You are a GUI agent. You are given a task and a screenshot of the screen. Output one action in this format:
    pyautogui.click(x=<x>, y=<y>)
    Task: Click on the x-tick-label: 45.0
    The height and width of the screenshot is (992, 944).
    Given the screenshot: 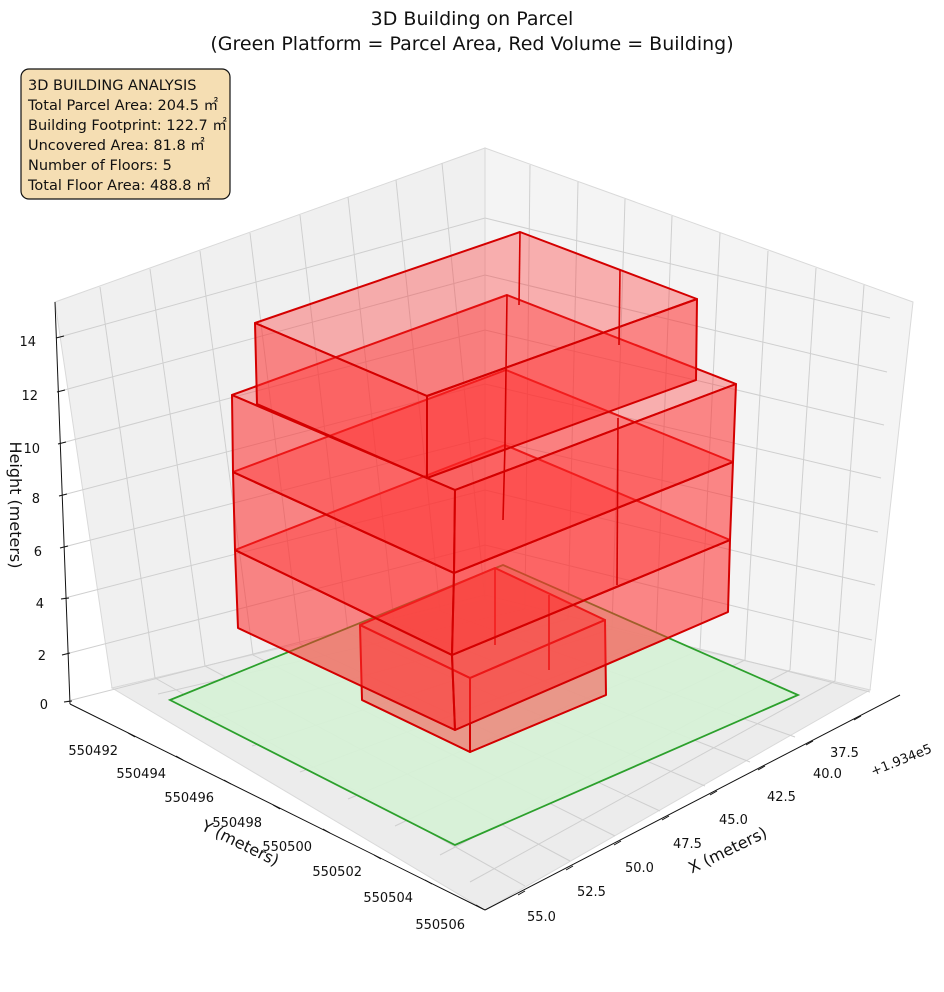 What is the action you would take?
    pyautogui.click(x=733, y=820)
    